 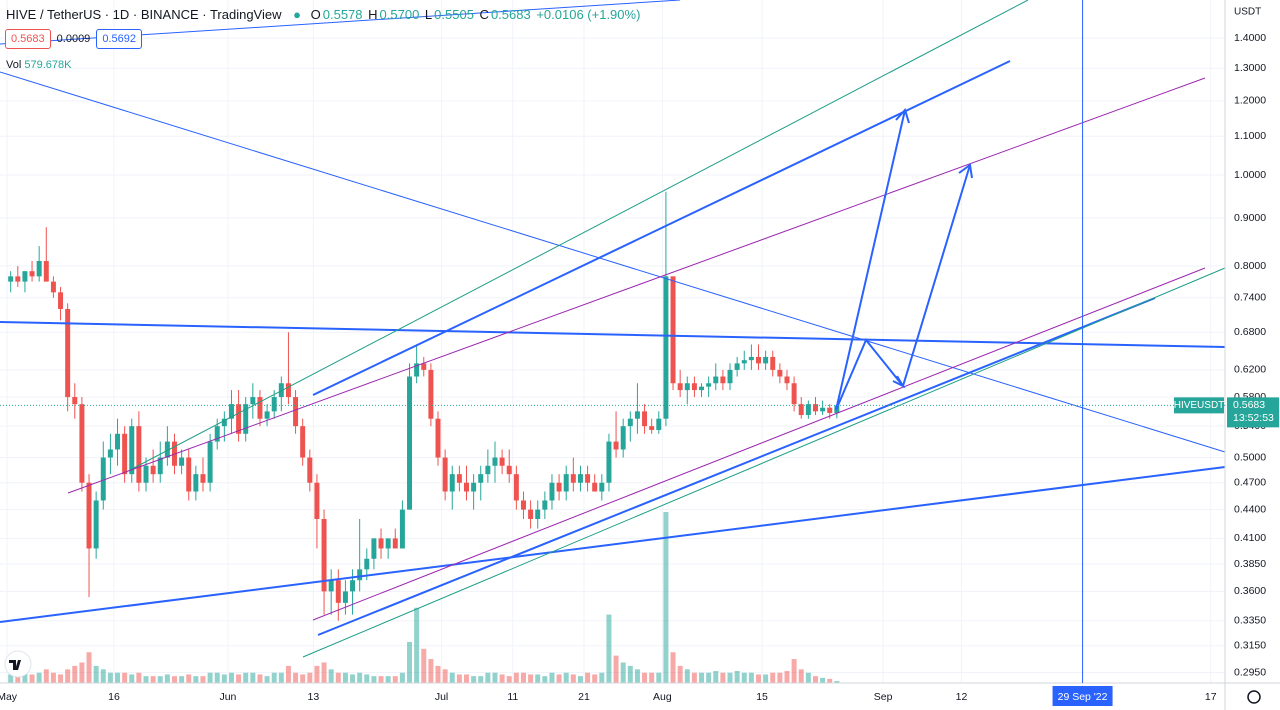 What do you see at coordinates (1250, 457) in the screenshot?
I see `y-tick-label: 0.5000` at bounding box center [1250, 457].